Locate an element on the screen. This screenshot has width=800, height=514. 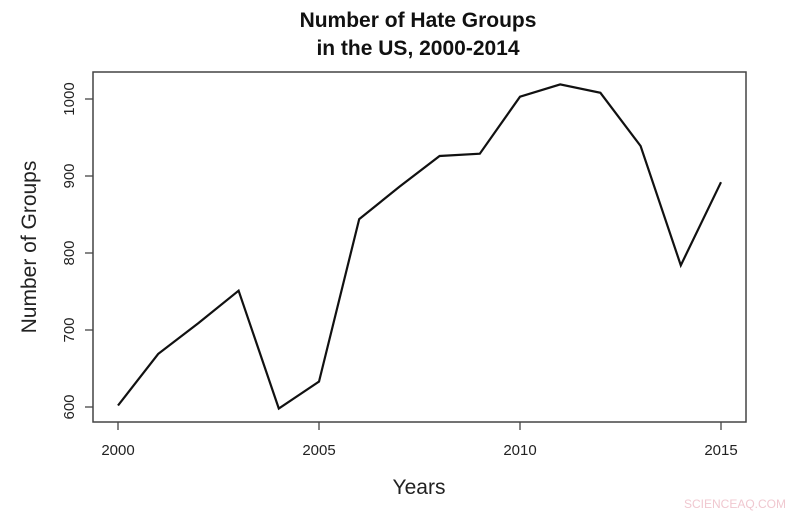
y-tick-label: 800 is located at coordinates (69, 252).